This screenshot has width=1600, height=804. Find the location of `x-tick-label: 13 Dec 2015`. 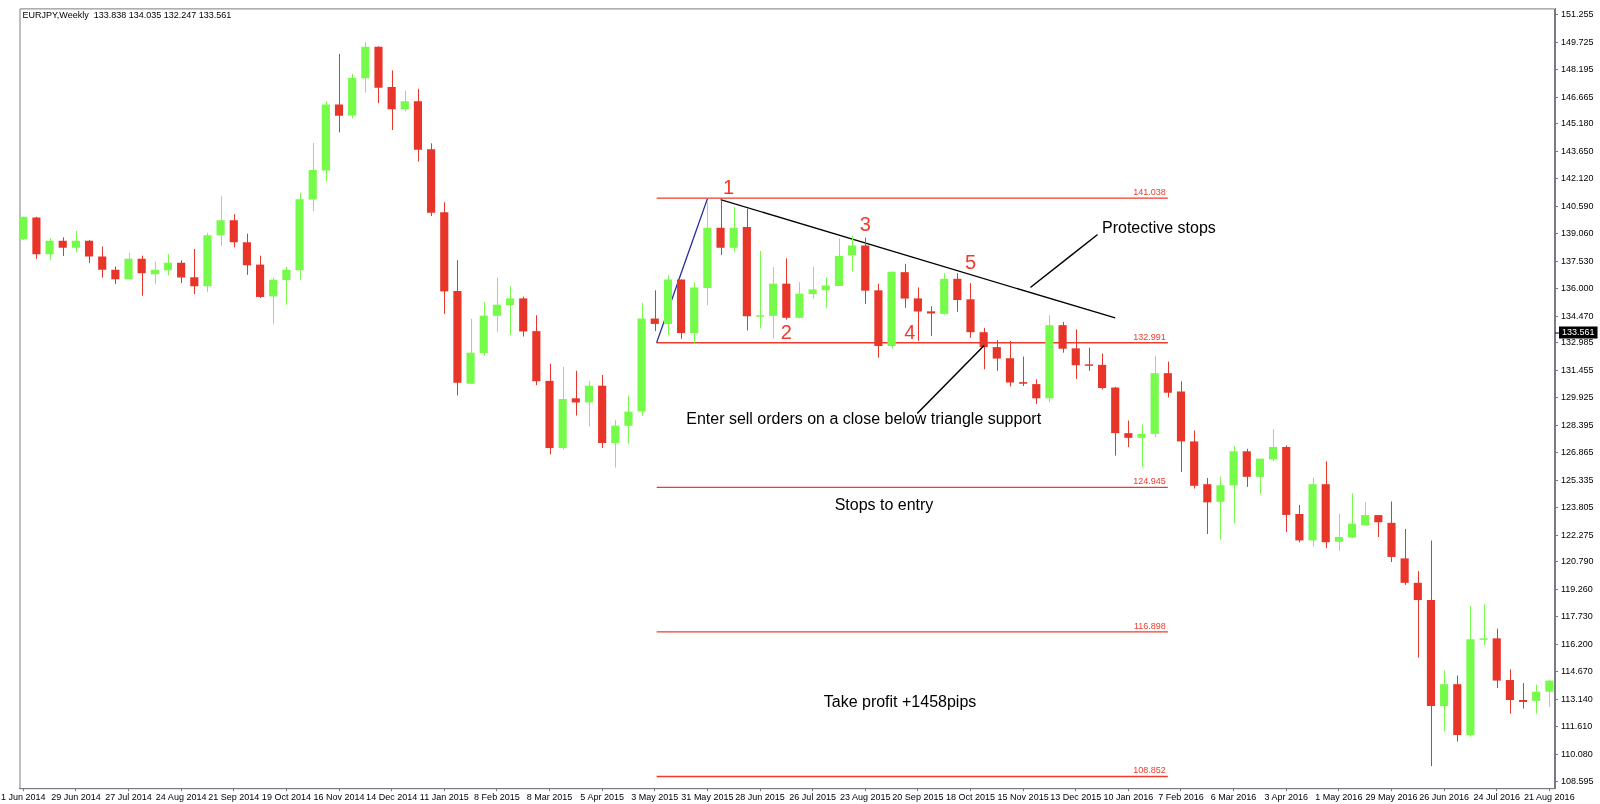

x-tick-label: 13 Dec 2015 is located at coordinates (1076, 797).